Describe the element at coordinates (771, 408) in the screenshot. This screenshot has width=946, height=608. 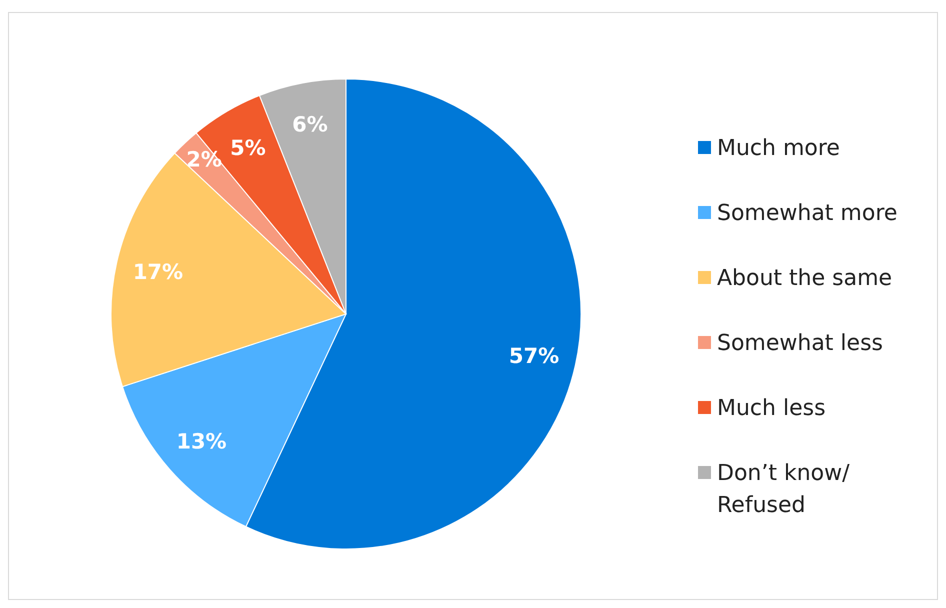
I see `legend-label: Much less` at that location.